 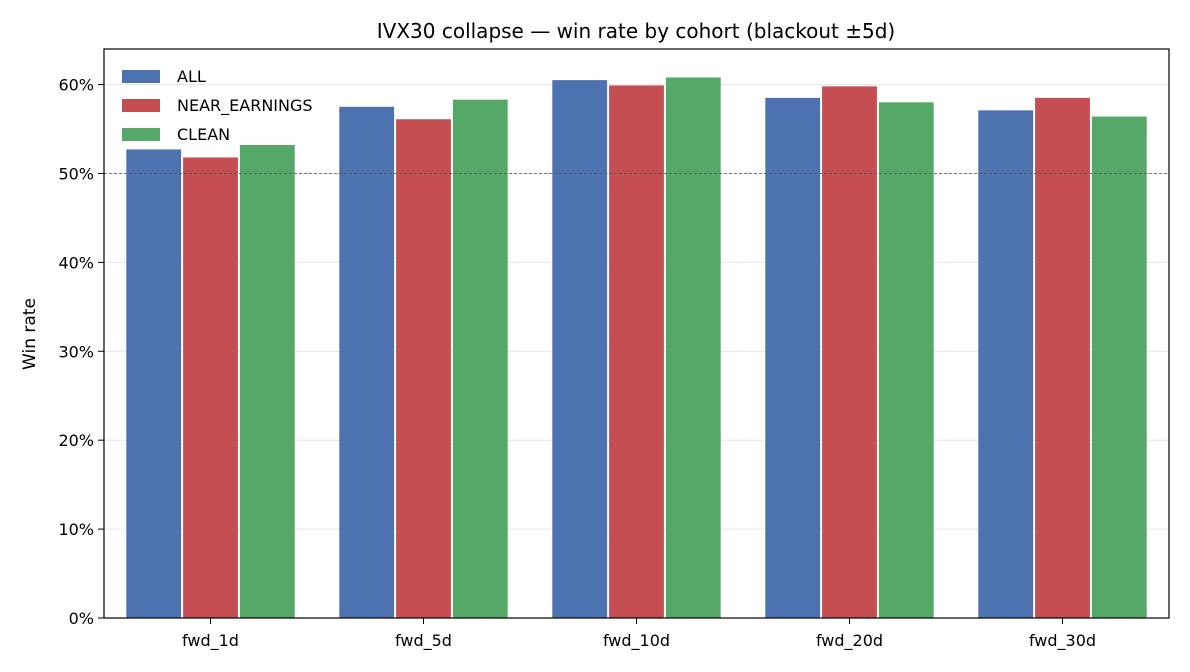 I want to click on x-tick-label: fwd_10d, so click(x=636, y=641).